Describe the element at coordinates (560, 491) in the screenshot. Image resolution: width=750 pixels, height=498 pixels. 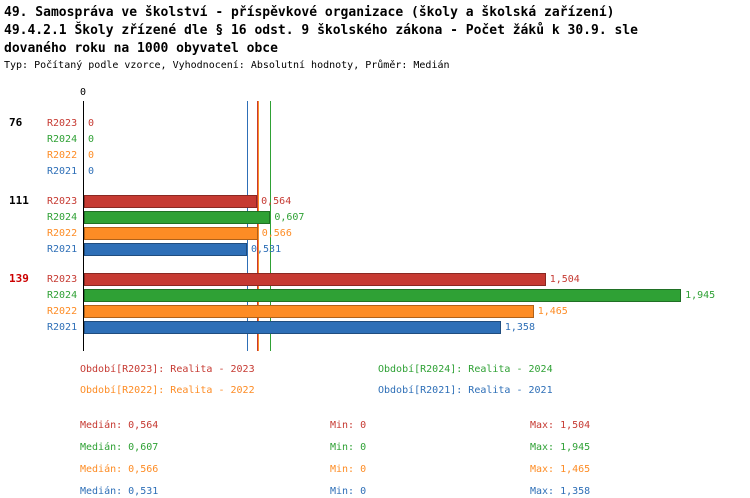
I see `stat-max-r2021: Max: 1,358` at that location.